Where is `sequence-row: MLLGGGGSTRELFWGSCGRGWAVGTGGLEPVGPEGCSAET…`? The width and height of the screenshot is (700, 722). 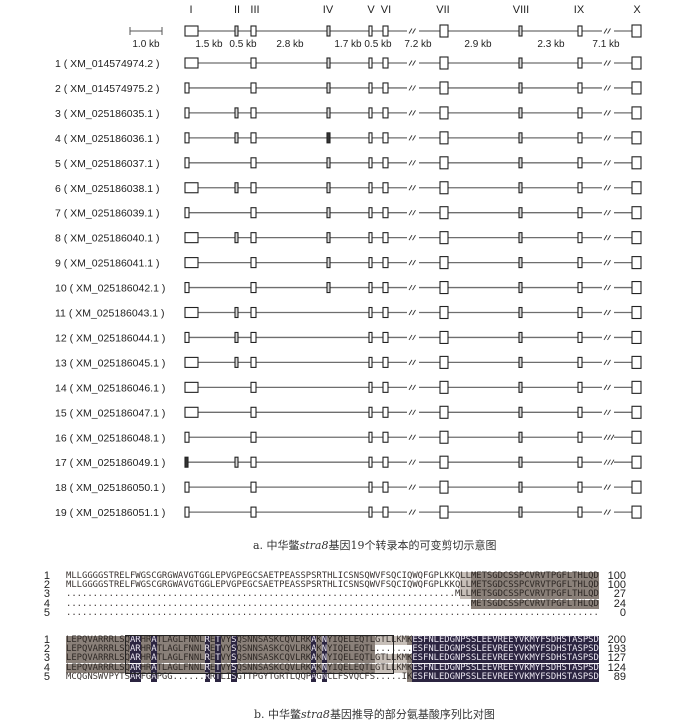 sequence-row: MLLGGGGSTRELFWGSCGRGWAVGTGGLEPVGPEGCSAET… is located at coordinates (332, 576).